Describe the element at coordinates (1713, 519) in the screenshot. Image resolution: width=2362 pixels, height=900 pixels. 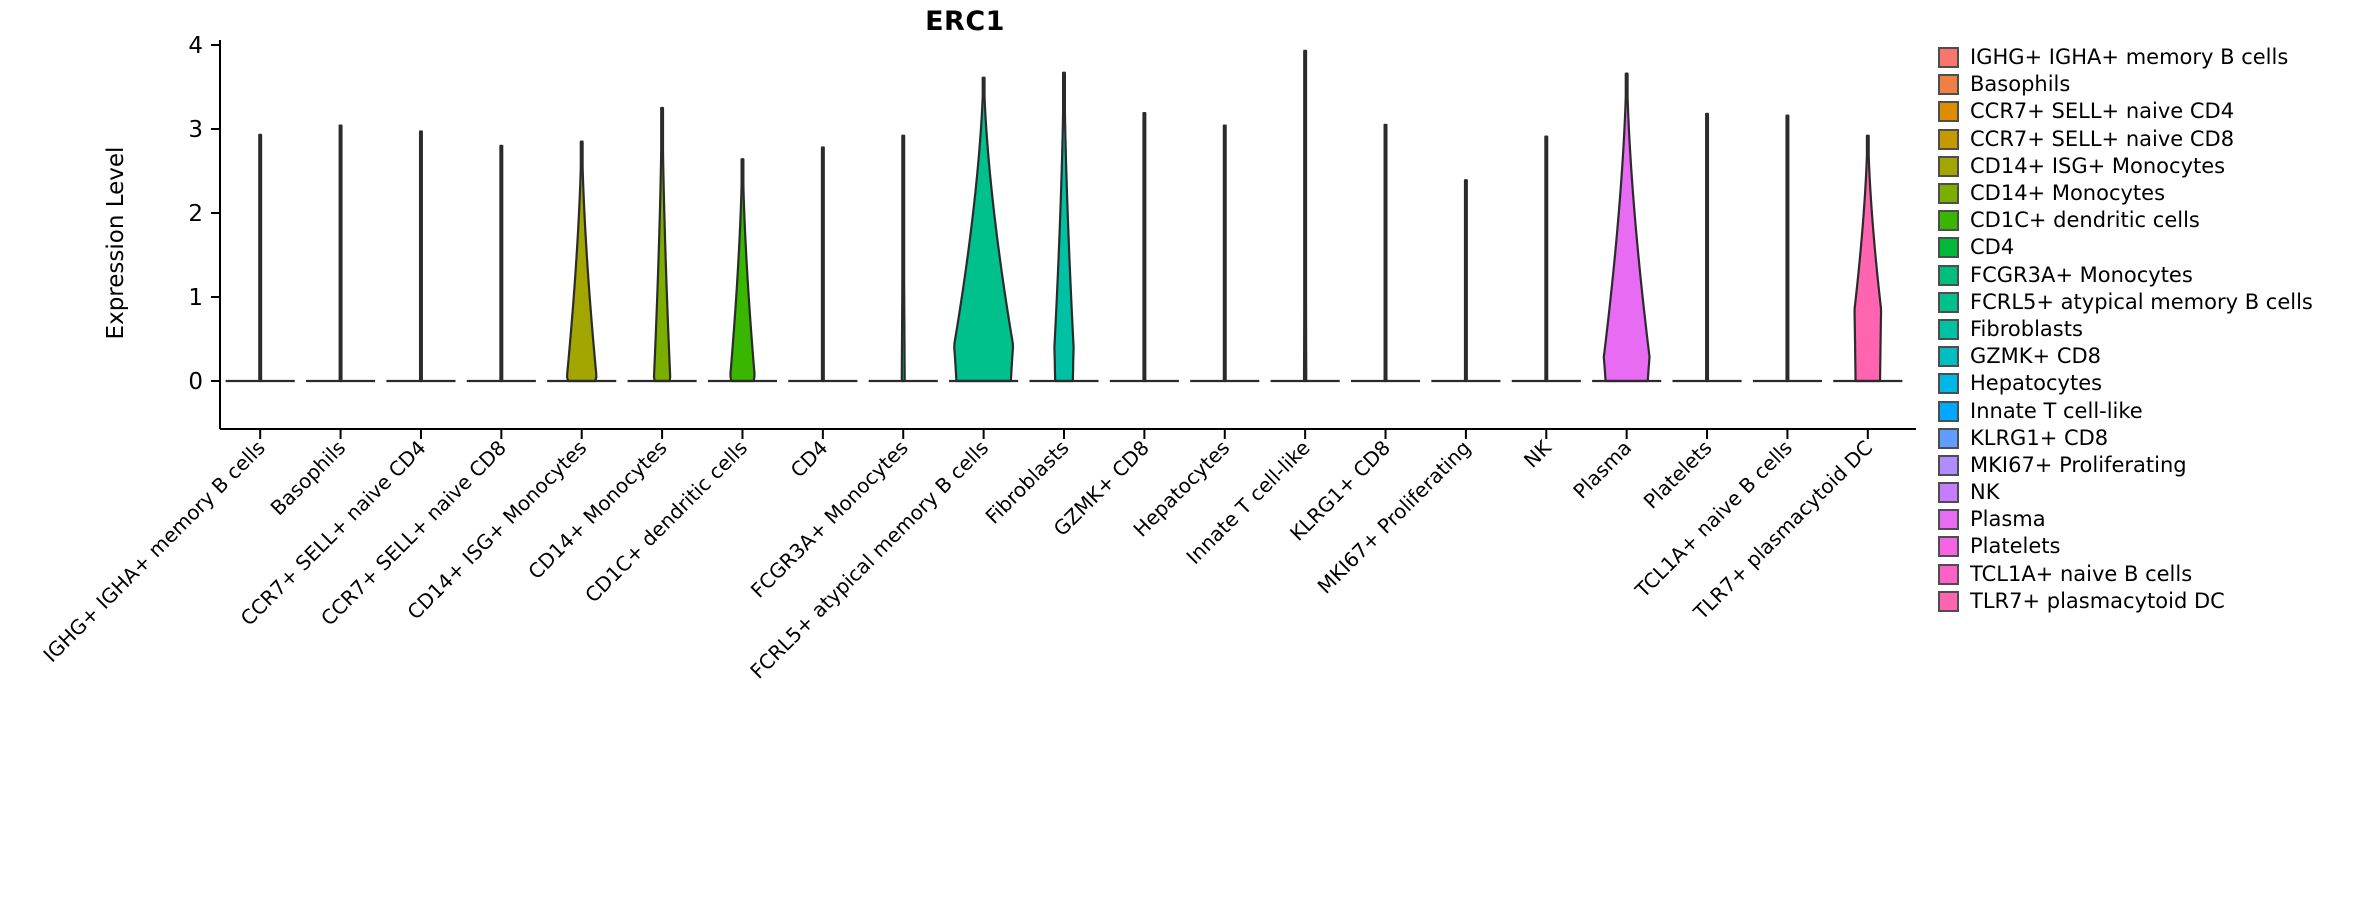
I see `x-axis-tick-label: TCL1A+ naive B cells` at that location.